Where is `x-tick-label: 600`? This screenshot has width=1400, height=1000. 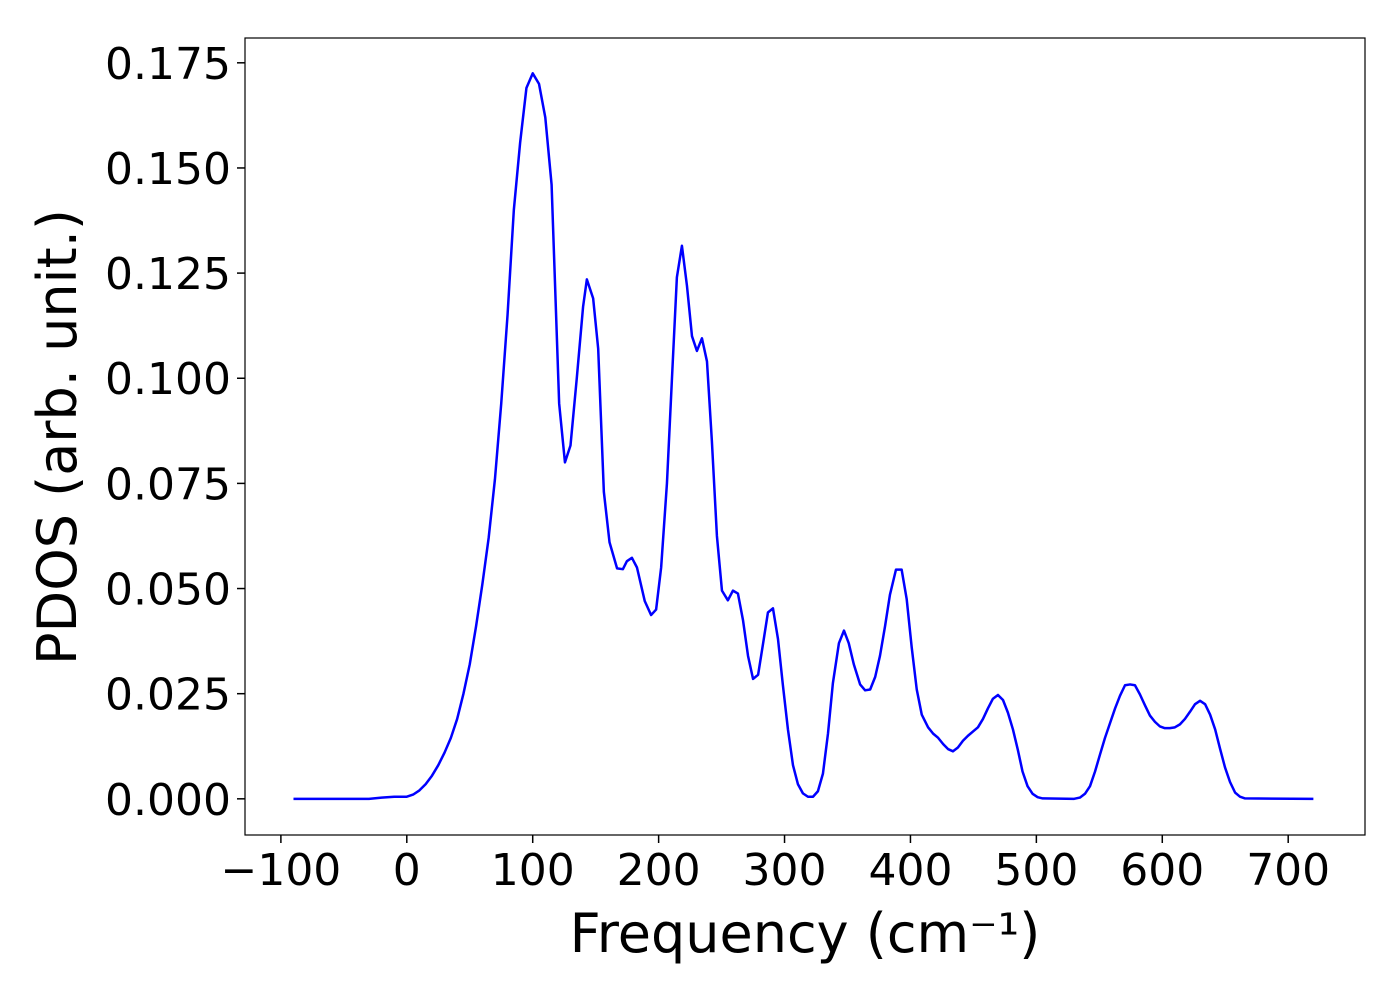
x-tick-label: 600 is located at coordinates (1162, 870).